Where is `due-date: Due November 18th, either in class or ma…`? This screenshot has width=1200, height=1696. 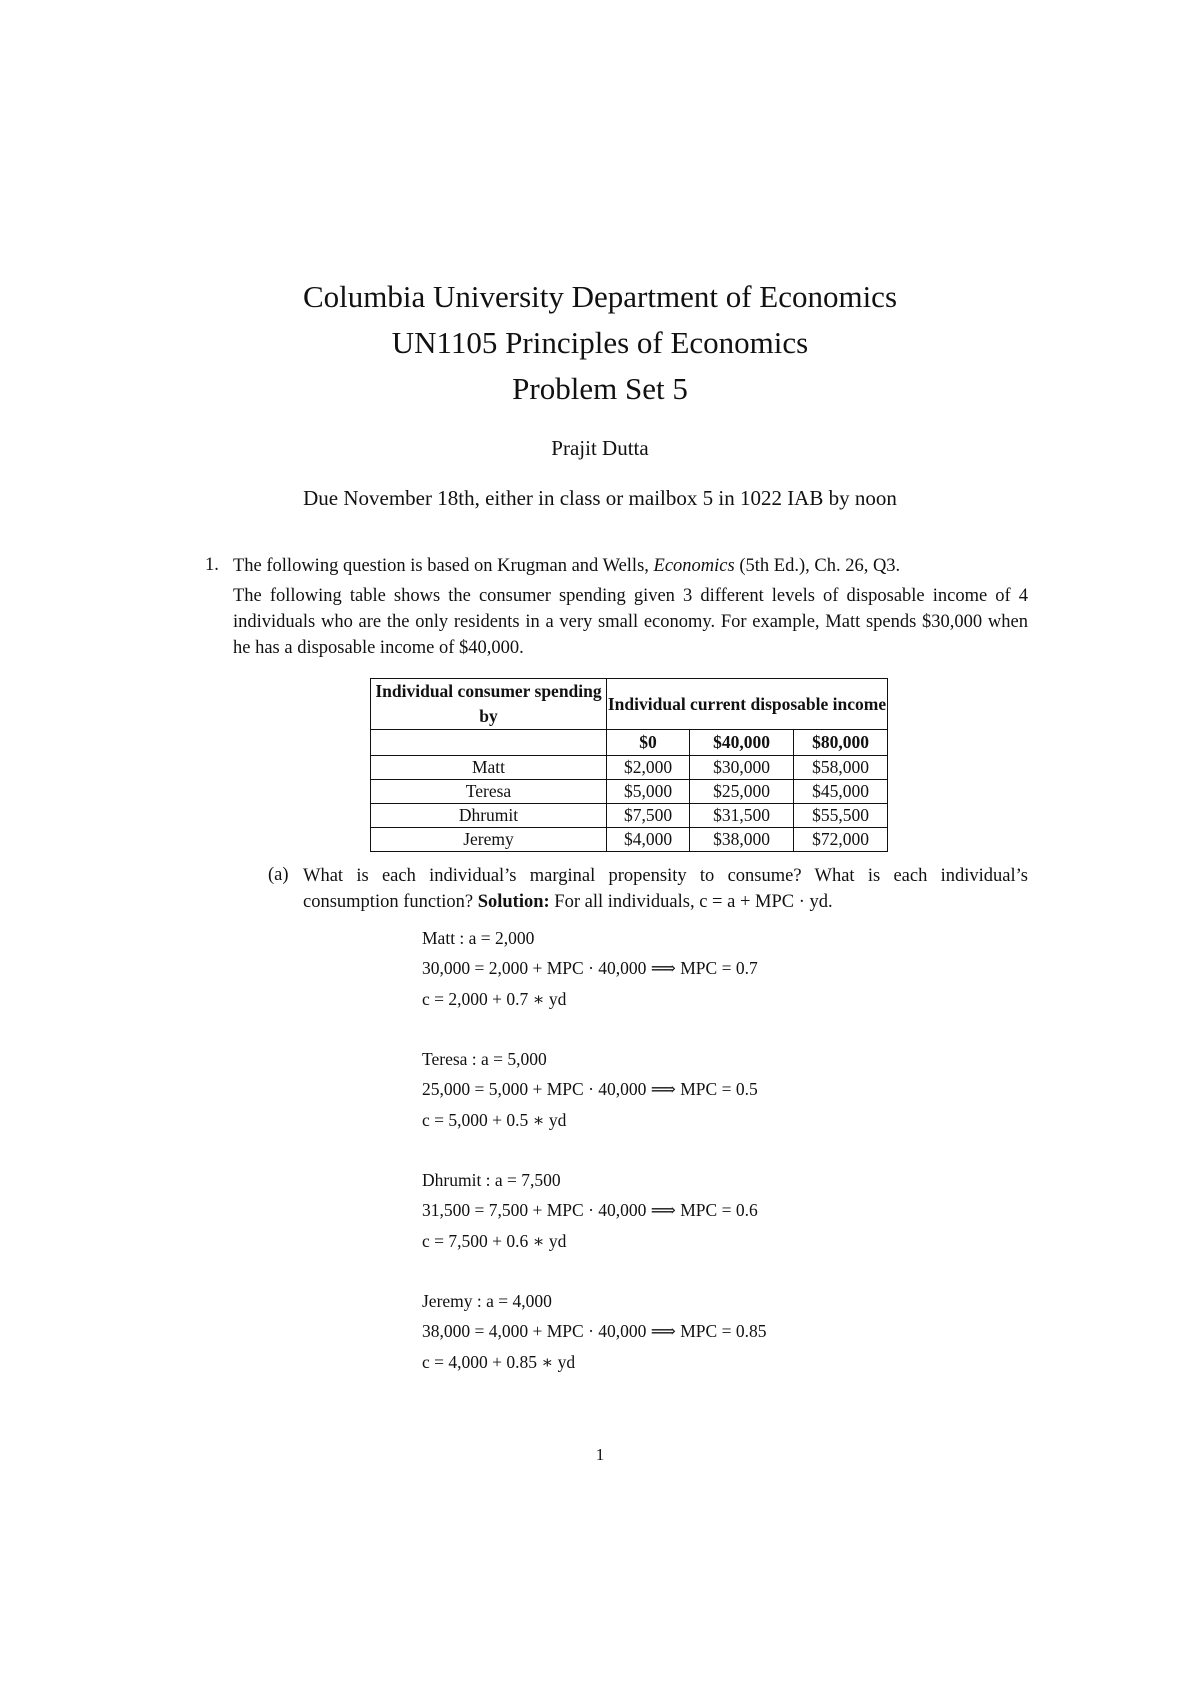 due-date: Due November 18th, either in class or ma… is located at coordinates (600, 498).